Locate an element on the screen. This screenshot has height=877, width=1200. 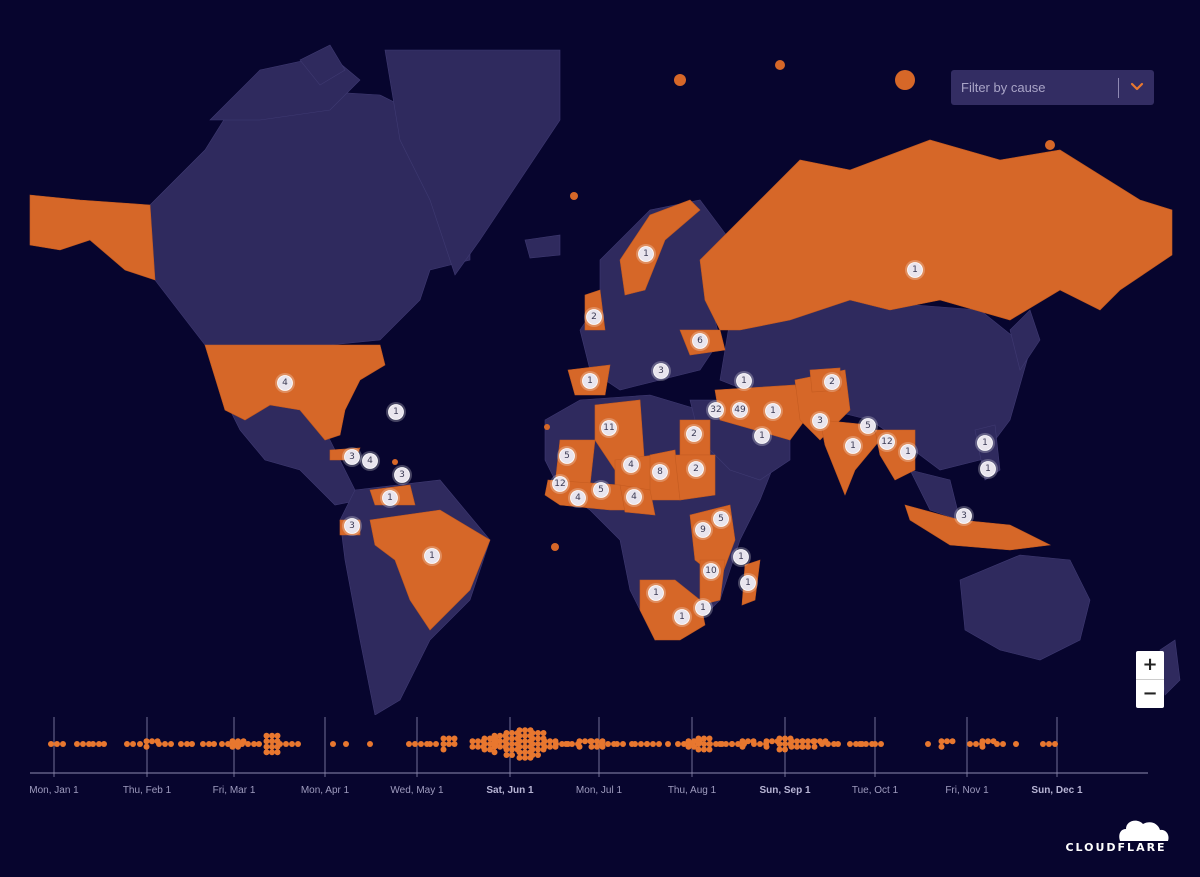
timeline-dots is located at coordinates (553, 744).